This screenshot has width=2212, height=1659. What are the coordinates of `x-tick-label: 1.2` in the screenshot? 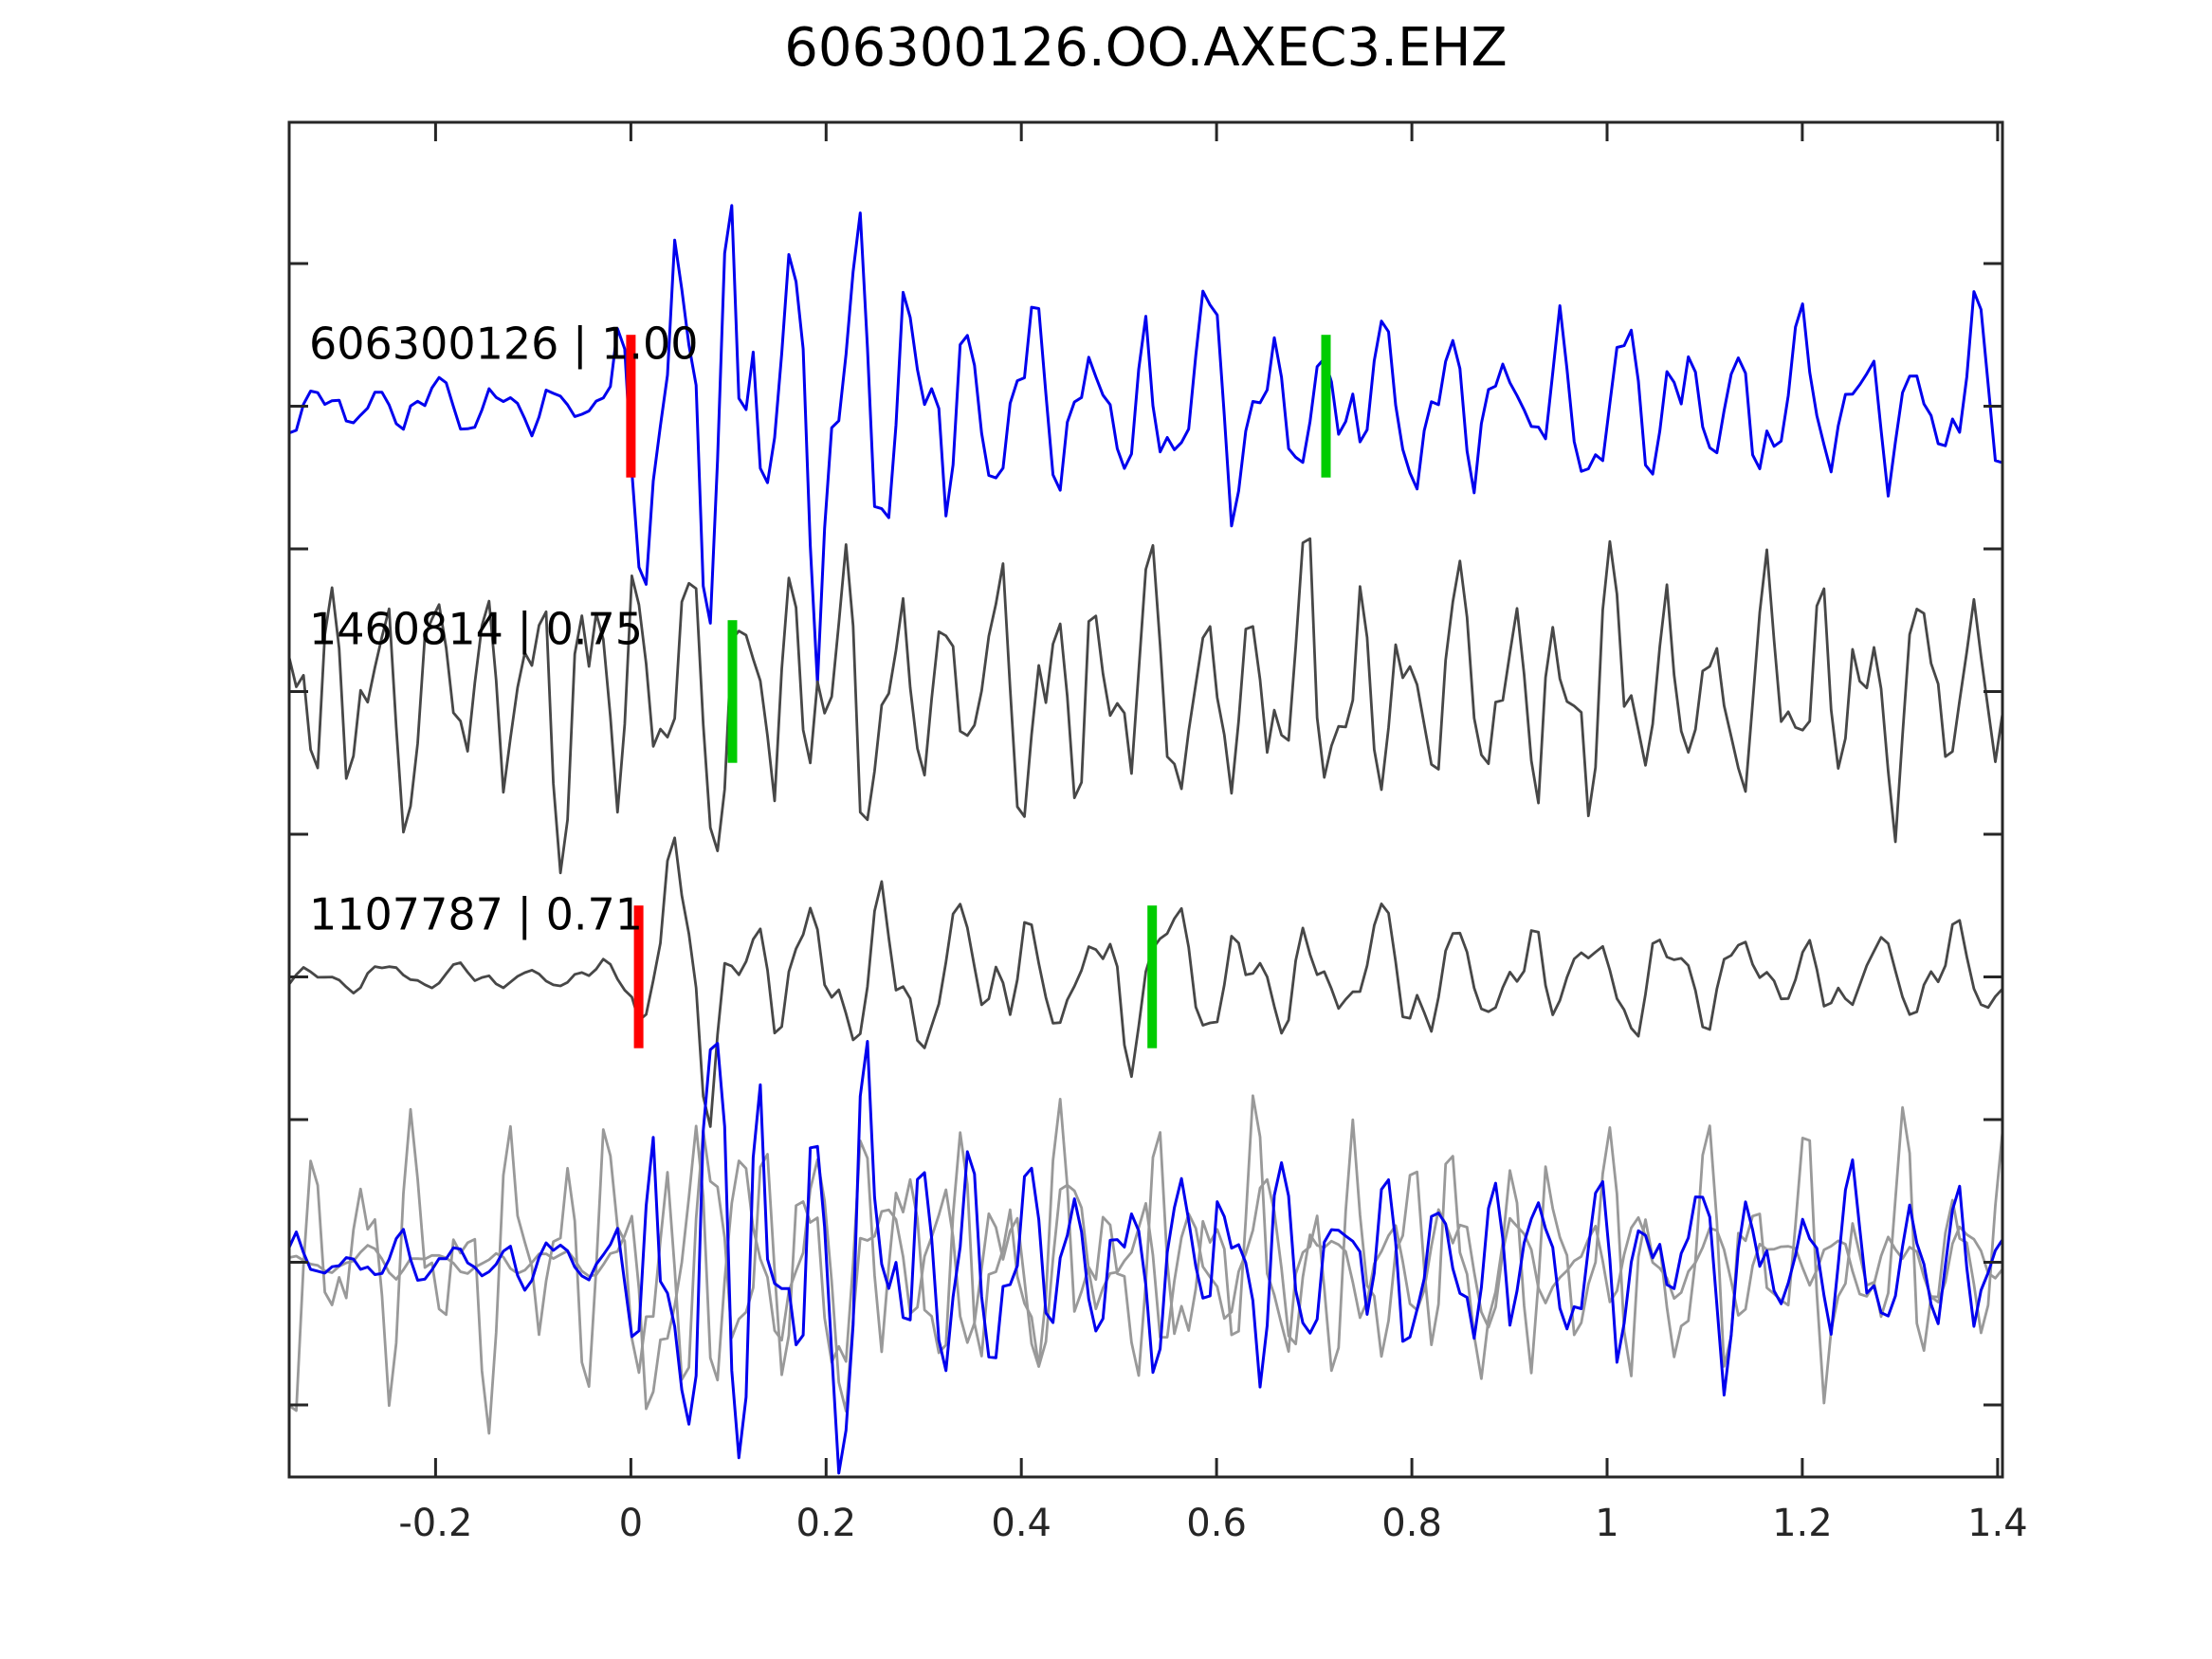 It's located at (1802, 1523).